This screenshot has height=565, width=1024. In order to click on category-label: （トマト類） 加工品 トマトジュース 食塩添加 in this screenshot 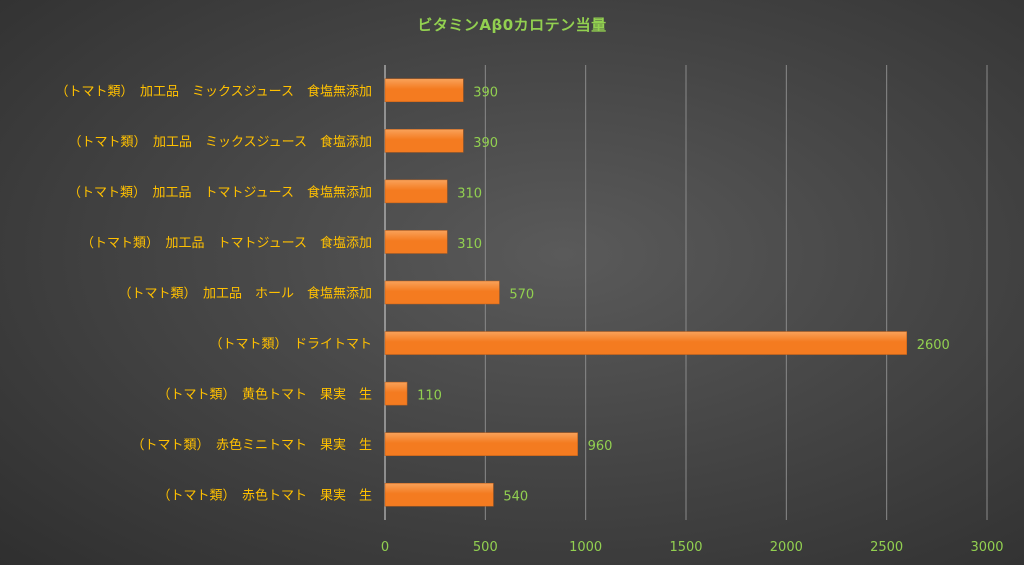, I will do `click(226, 243)`.